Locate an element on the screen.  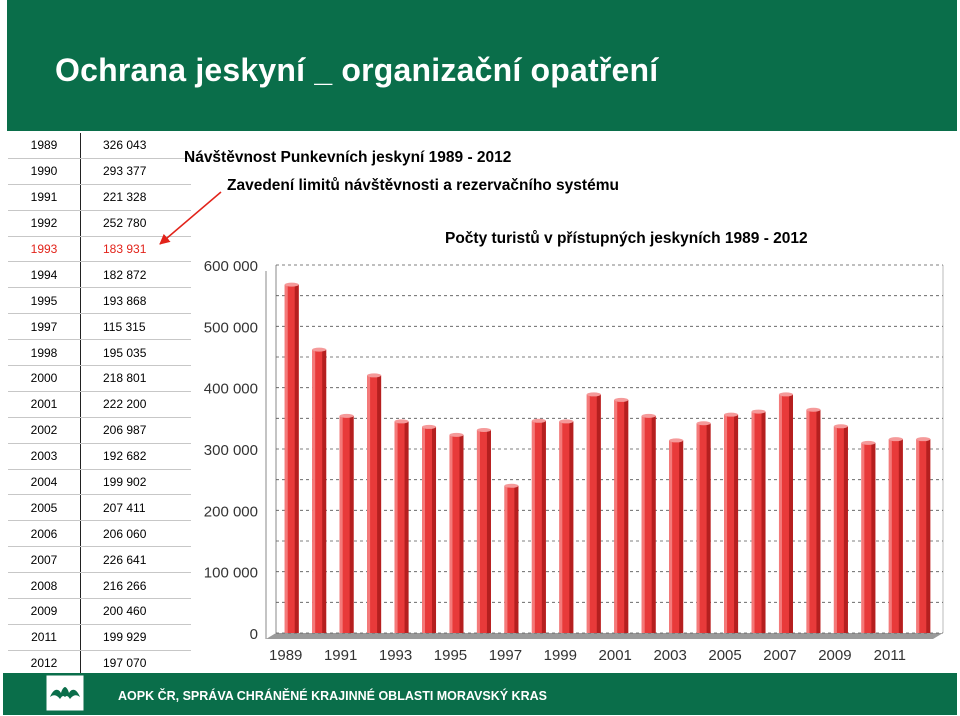
x-tick-label: 1993 is located at coordinates (395, 655).